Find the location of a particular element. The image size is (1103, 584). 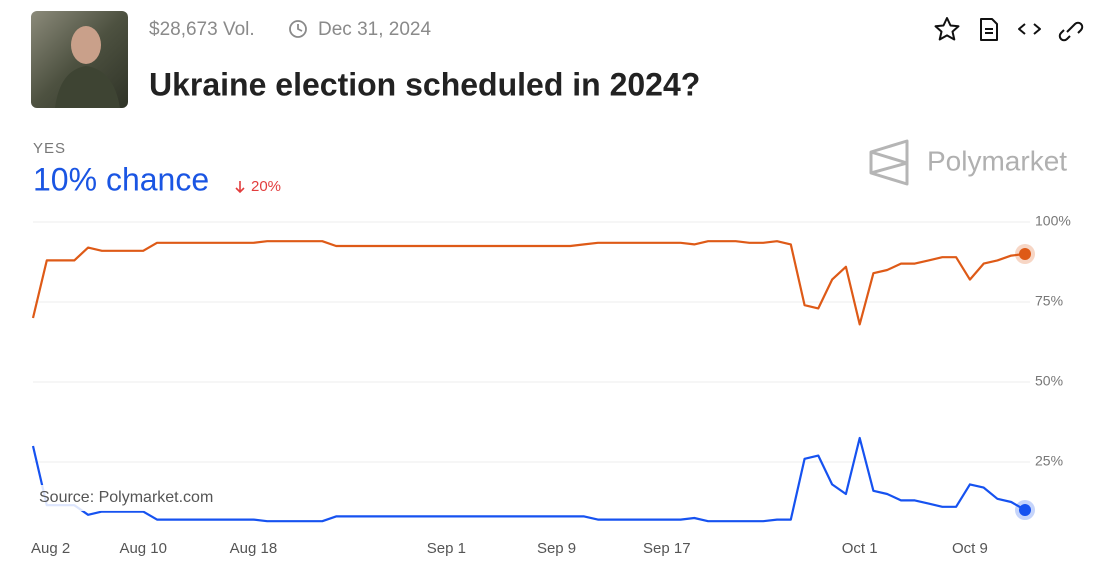

y-tick-label: 75% is located at coordinates (1049, 301).